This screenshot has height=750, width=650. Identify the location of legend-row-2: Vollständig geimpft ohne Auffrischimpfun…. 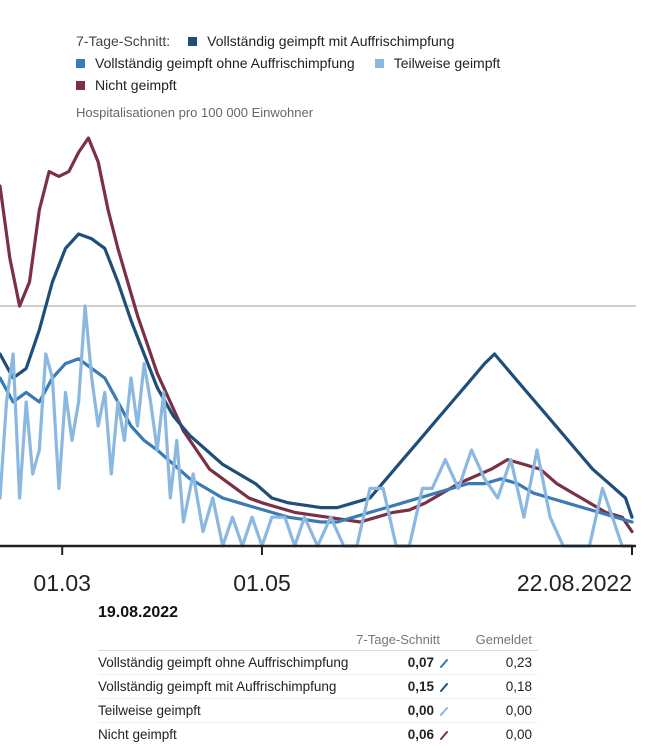
(356, 63).